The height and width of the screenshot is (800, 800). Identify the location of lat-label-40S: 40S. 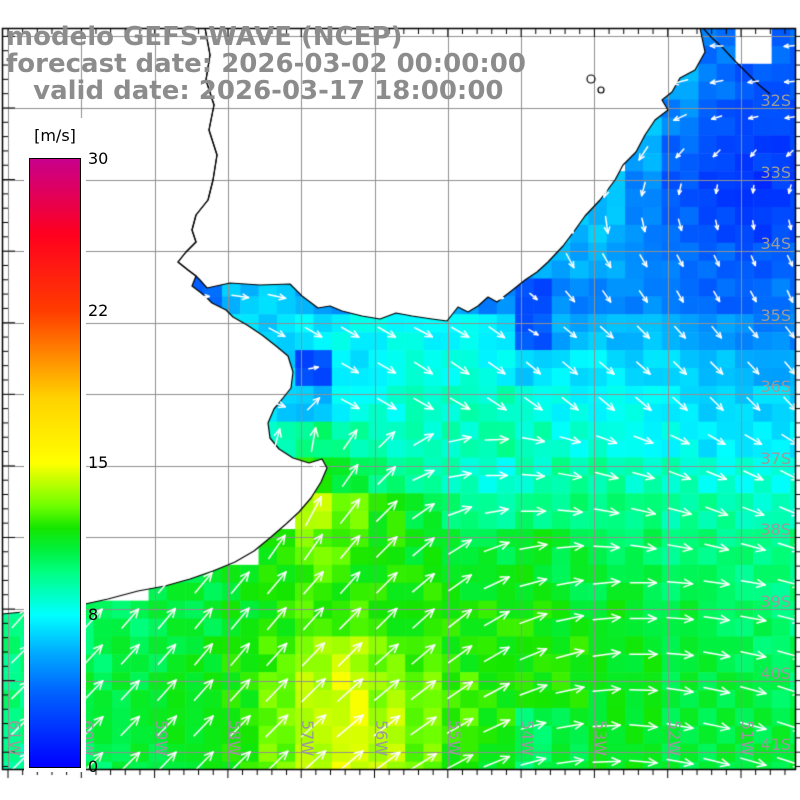
(775, 673).